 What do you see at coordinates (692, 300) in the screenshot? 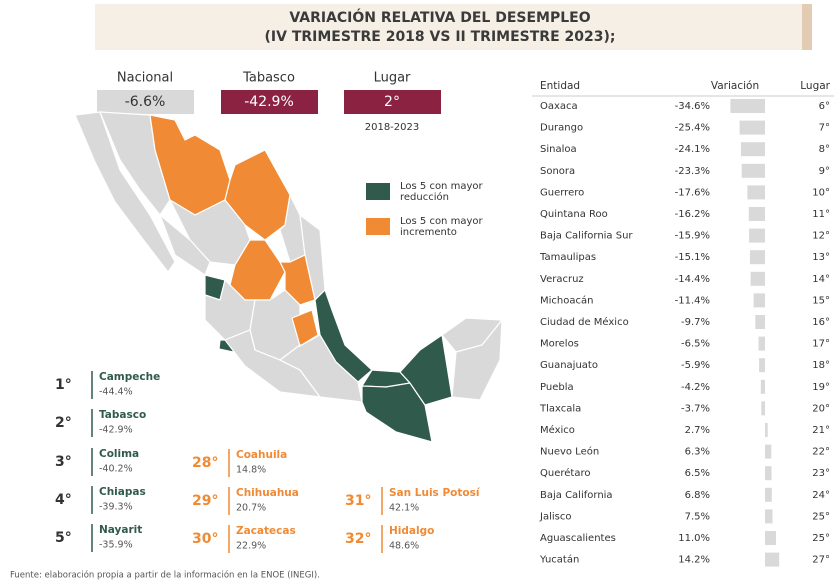
I see `variacion: -11.4%` at bounding box center [692, 300].